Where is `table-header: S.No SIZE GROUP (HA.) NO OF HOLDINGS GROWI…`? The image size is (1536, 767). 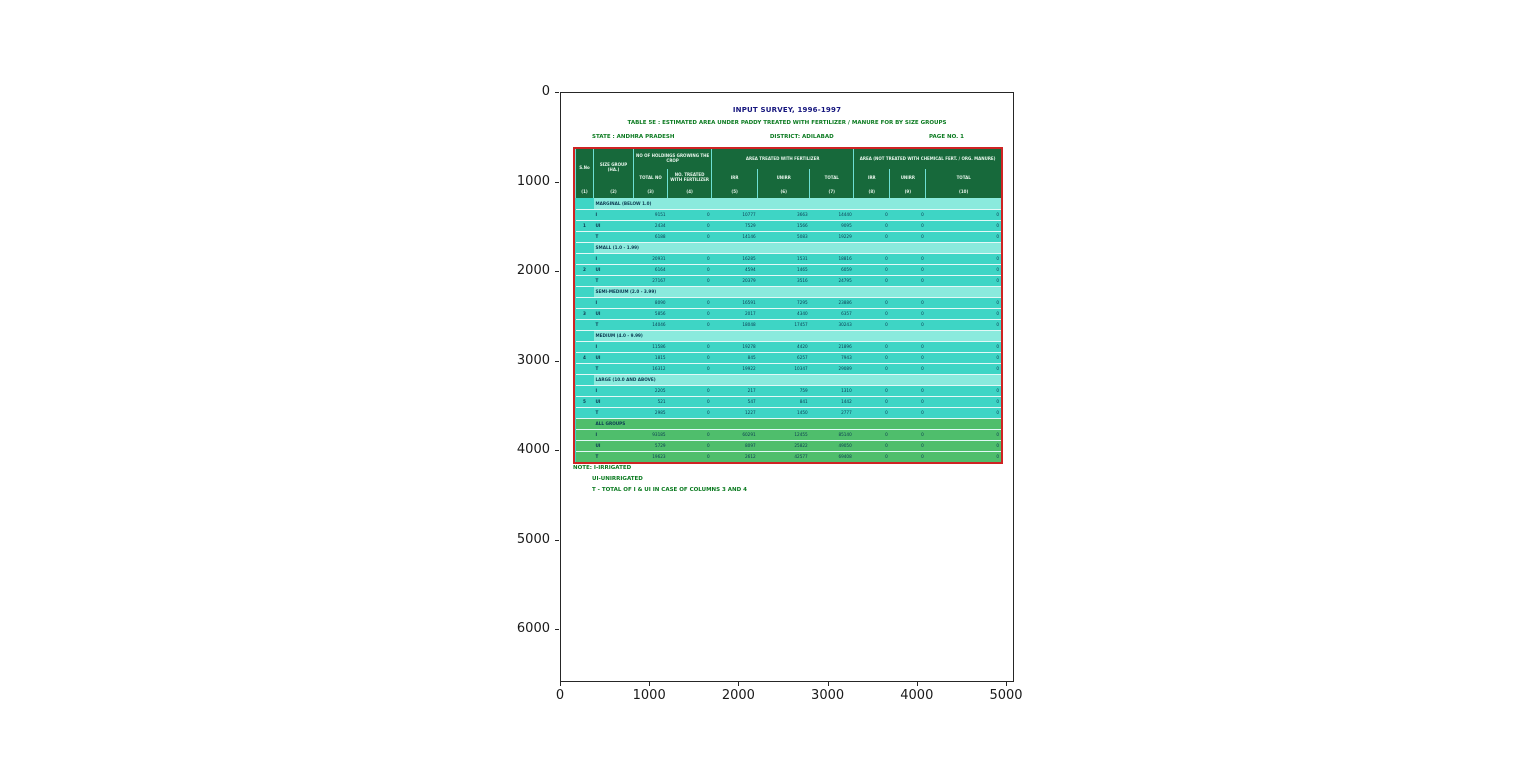 table-header: S.No SIZE GROUP (HA.) NO OF HOLDINGS GROWI… is located at coordinates (788, 173).